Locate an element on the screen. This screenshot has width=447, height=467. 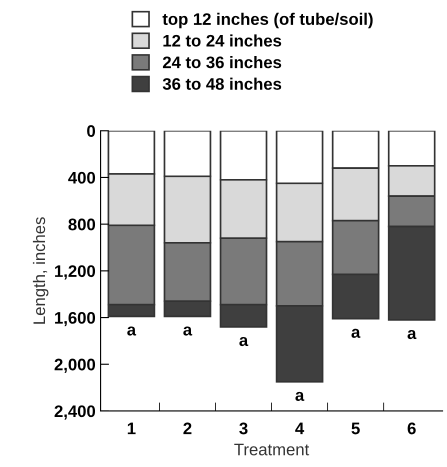
x-tick-label: 2 is located at coordinates (187, 428).